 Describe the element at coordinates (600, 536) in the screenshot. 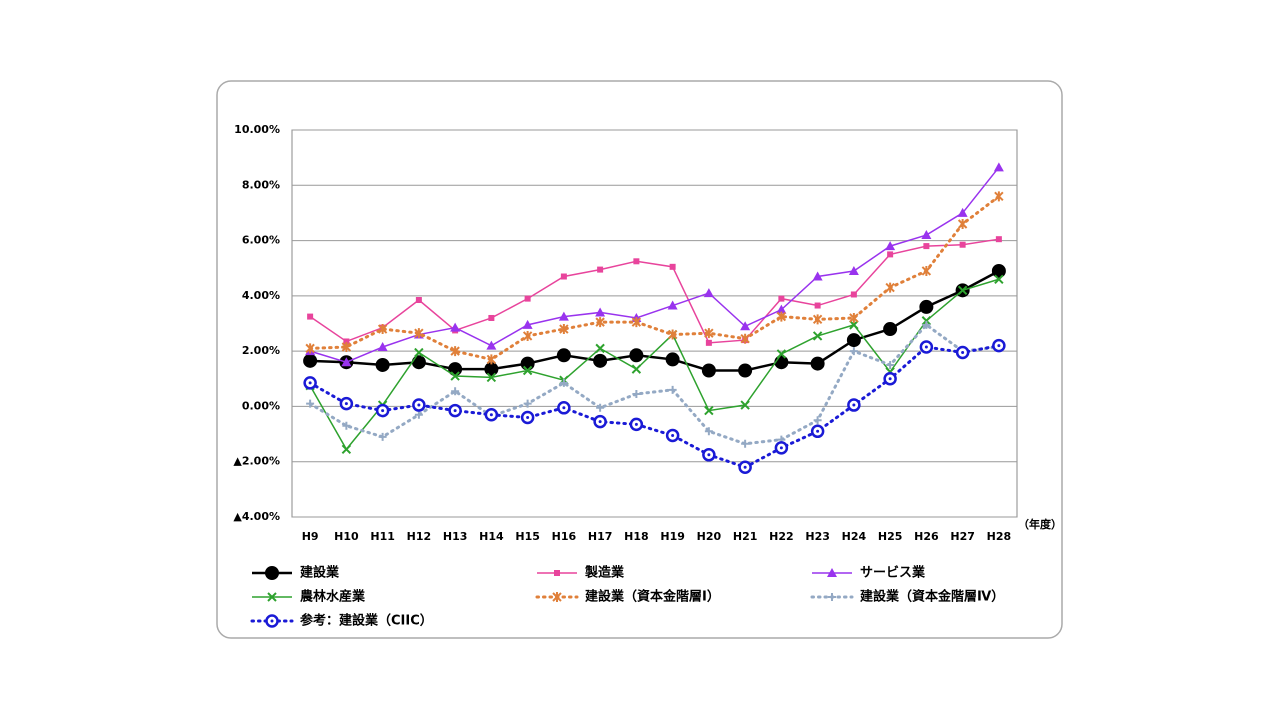

I see `x-tick-label: H17` at that location.